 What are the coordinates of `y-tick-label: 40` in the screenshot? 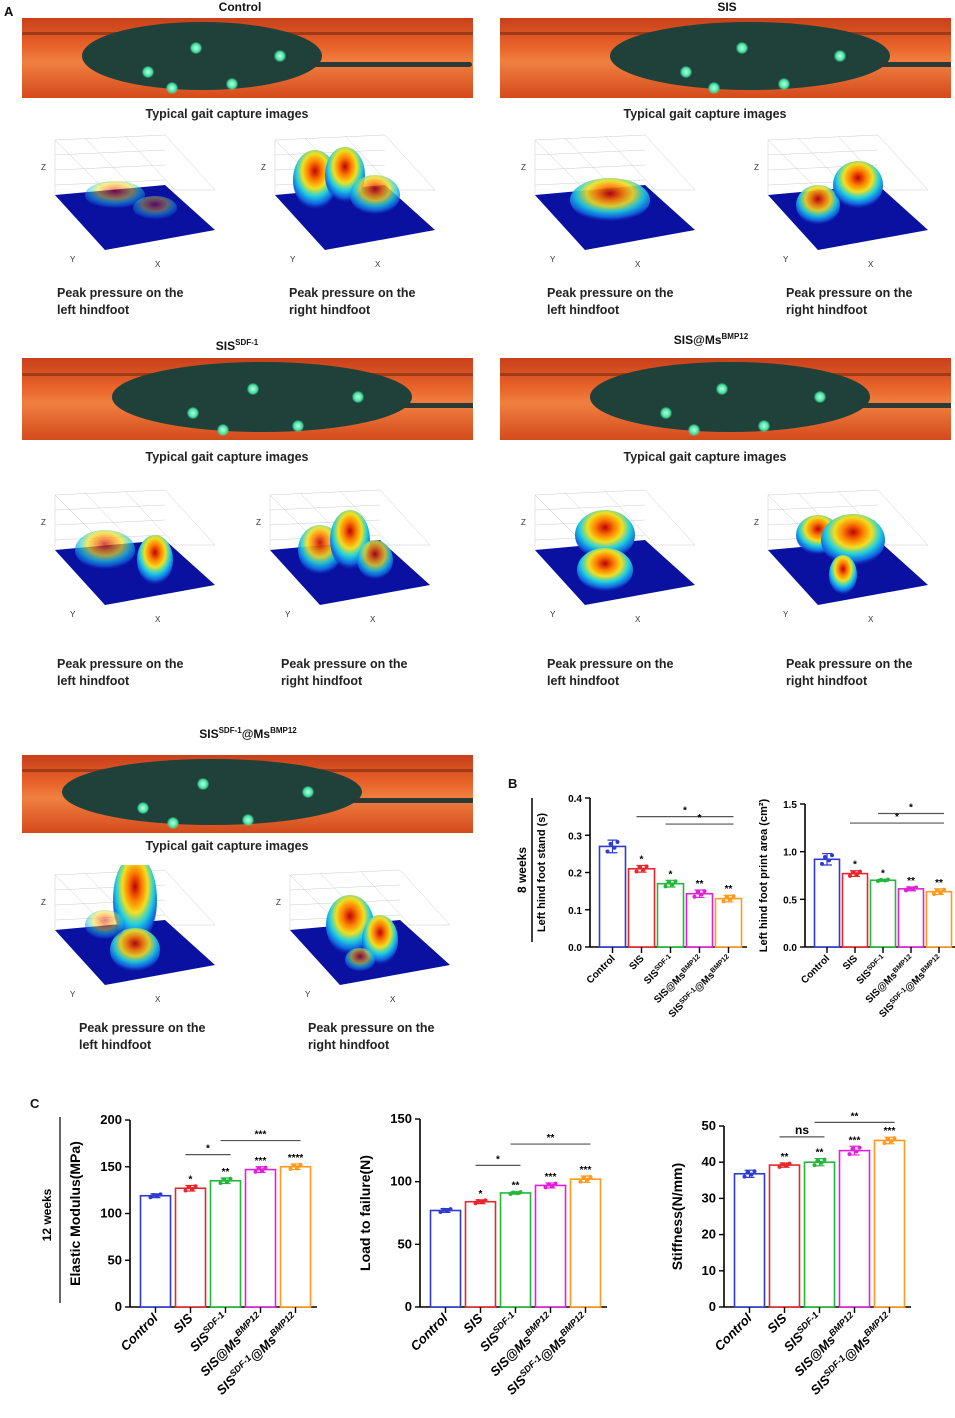 It's located at (709, 1161).